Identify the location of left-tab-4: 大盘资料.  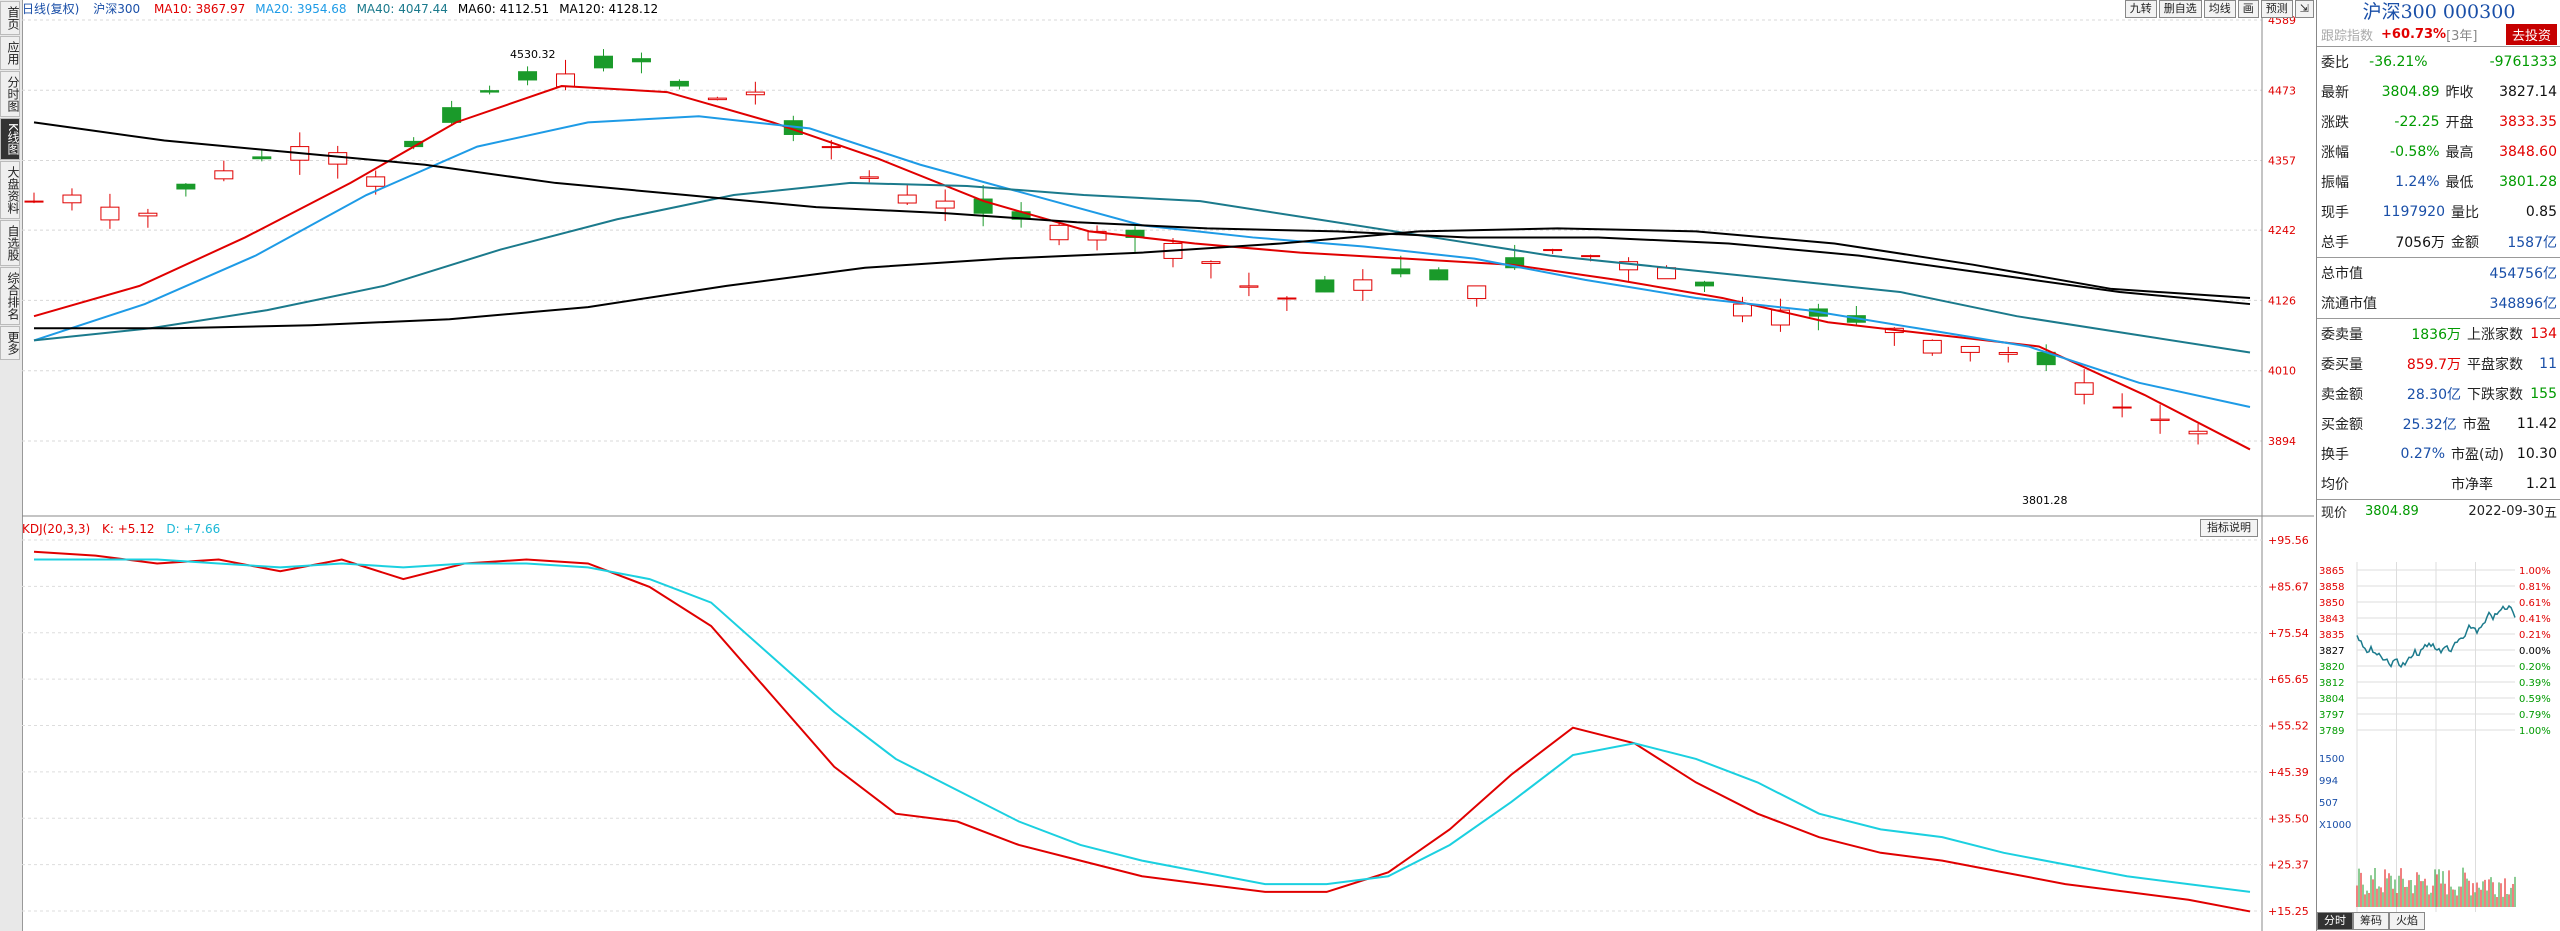
(10, 189).